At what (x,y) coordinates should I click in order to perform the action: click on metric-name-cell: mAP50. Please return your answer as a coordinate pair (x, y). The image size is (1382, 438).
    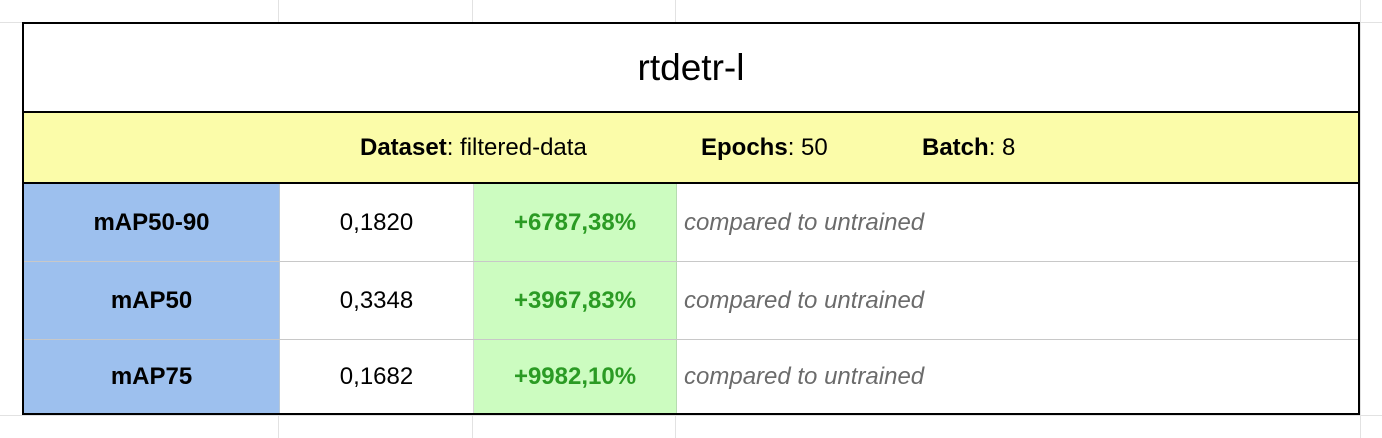
    Looking at the image, I should click on (152, 300).